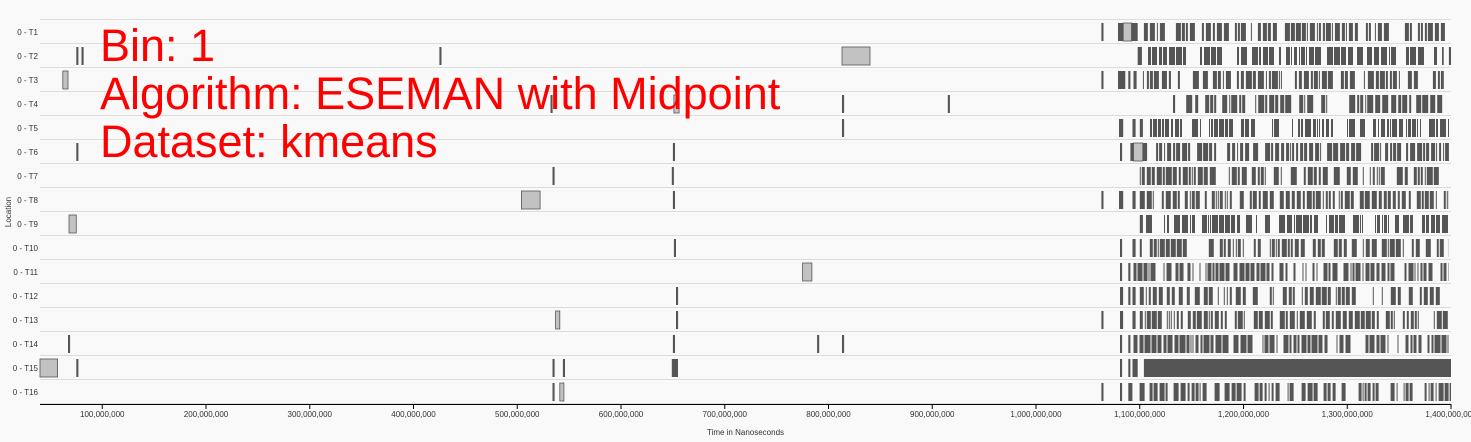 The image size is (1471, 442). I want to click on row-label: 0 - T5, so click(27, 128).